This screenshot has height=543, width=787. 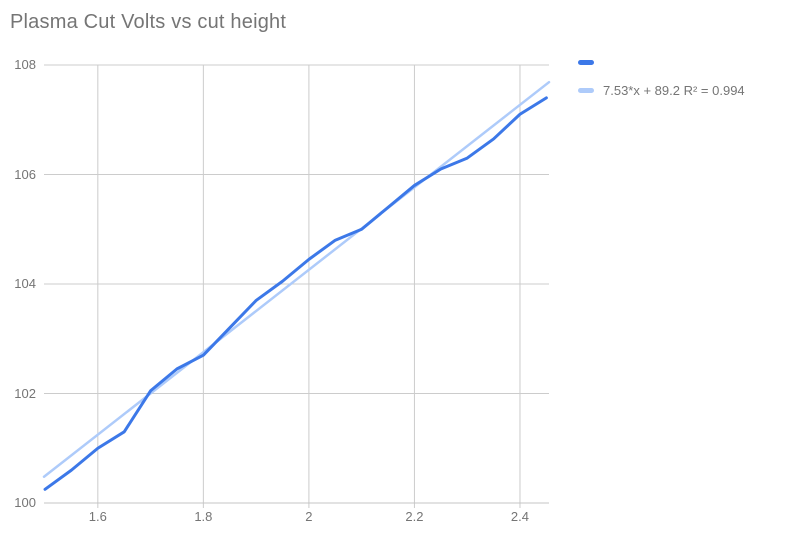 I want to click on y-tick-label: 100, so click(x=25, y=502).